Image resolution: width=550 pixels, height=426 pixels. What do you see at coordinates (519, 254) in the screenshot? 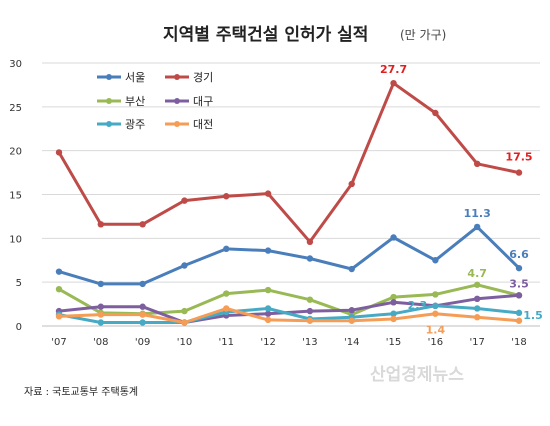
I see `data-label: 6.6` at bounding box center [519, 254].